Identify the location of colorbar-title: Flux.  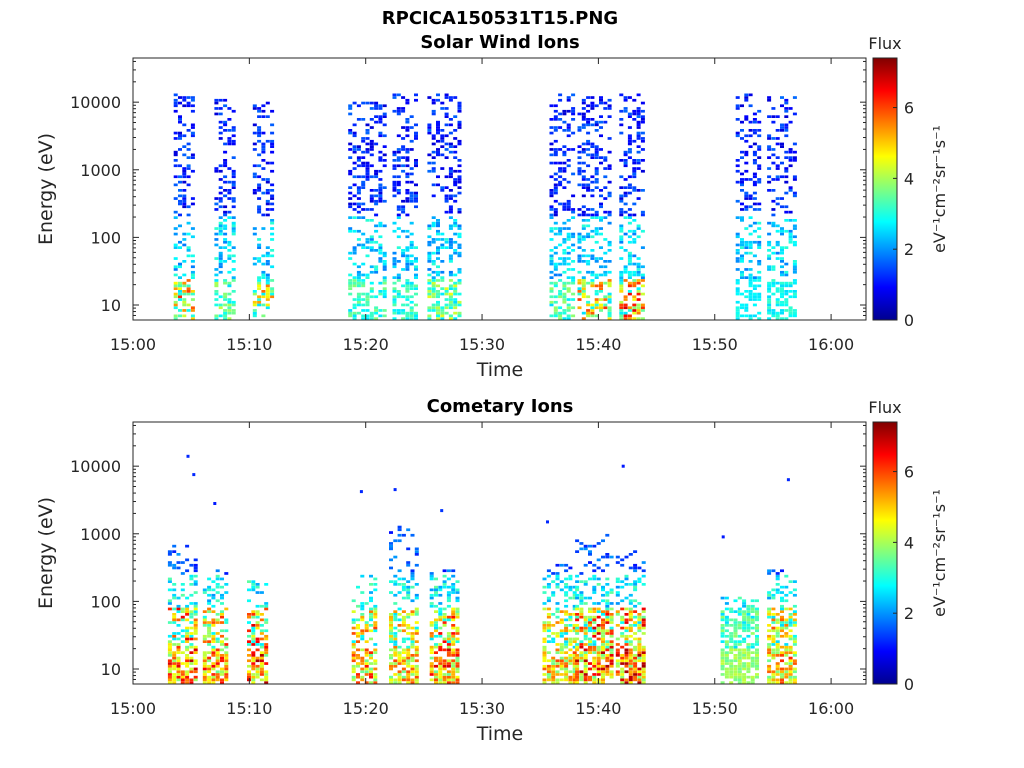
(884, 407).